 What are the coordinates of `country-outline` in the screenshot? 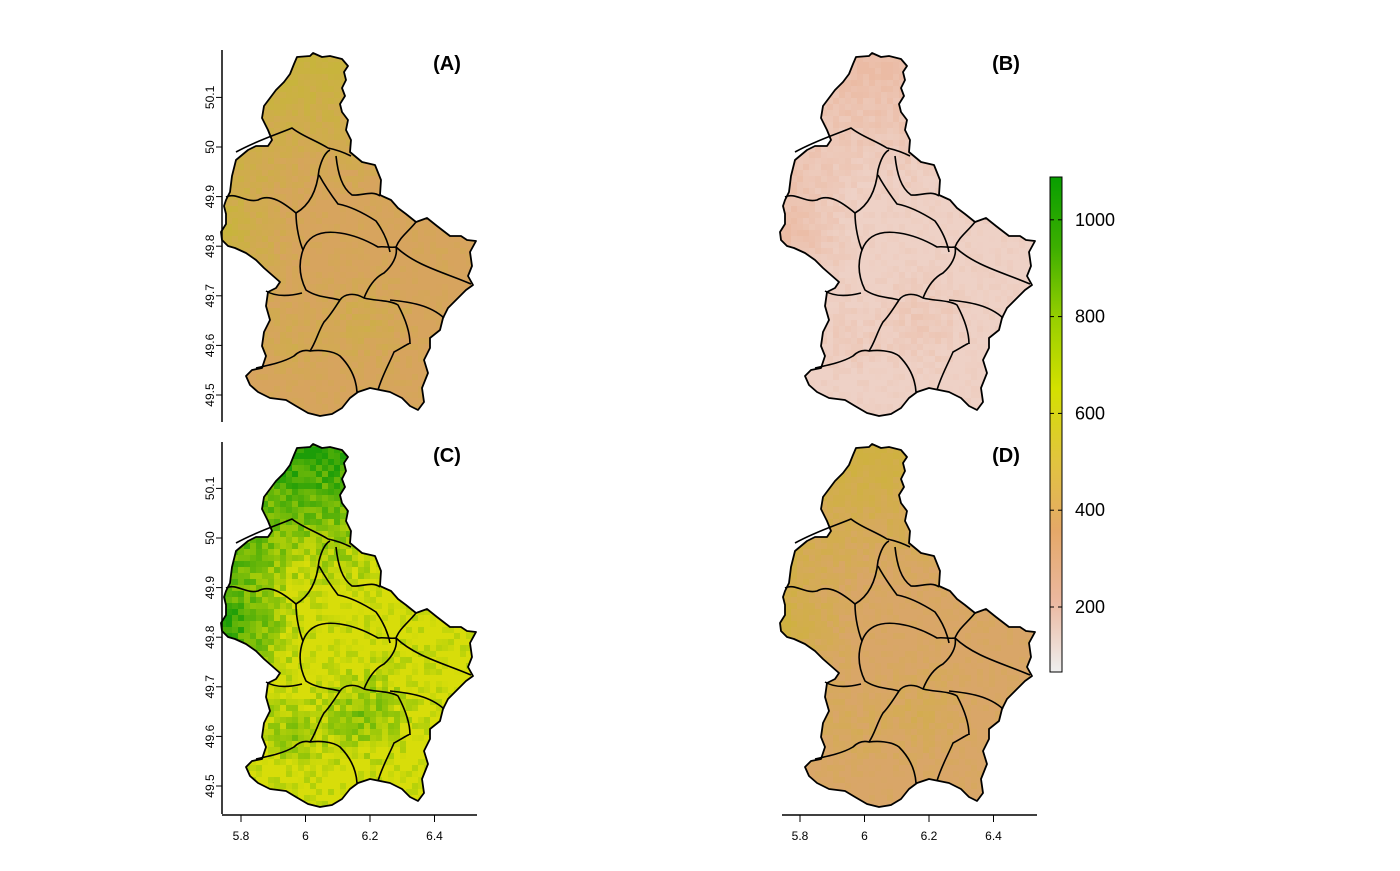 It's located at (348, 234).